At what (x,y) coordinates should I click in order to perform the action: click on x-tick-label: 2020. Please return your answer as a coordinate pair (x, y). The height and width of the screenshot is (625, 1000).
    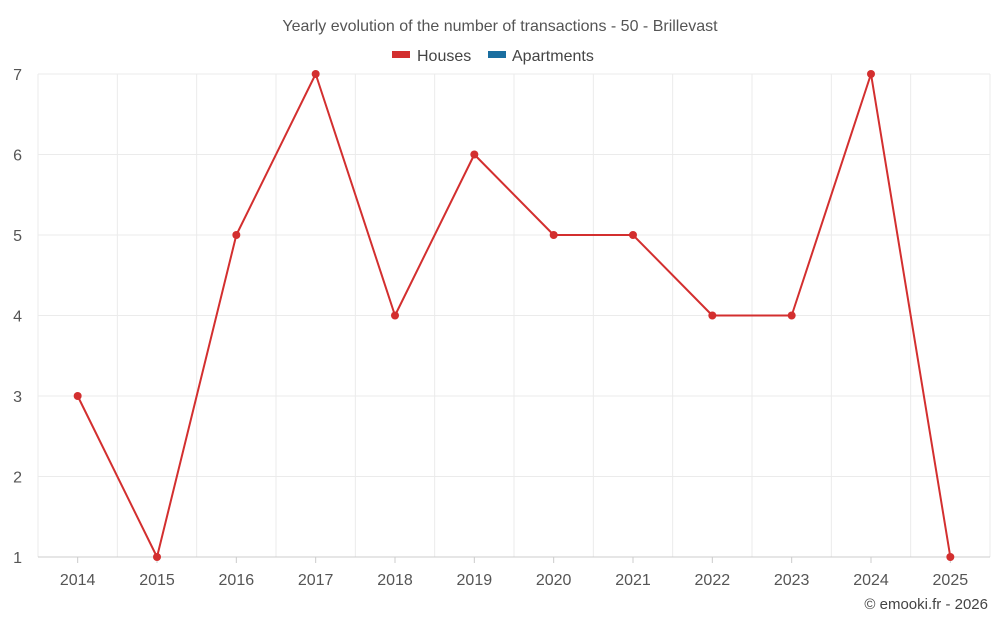
    Looking at the image, I should click on (554, 580).